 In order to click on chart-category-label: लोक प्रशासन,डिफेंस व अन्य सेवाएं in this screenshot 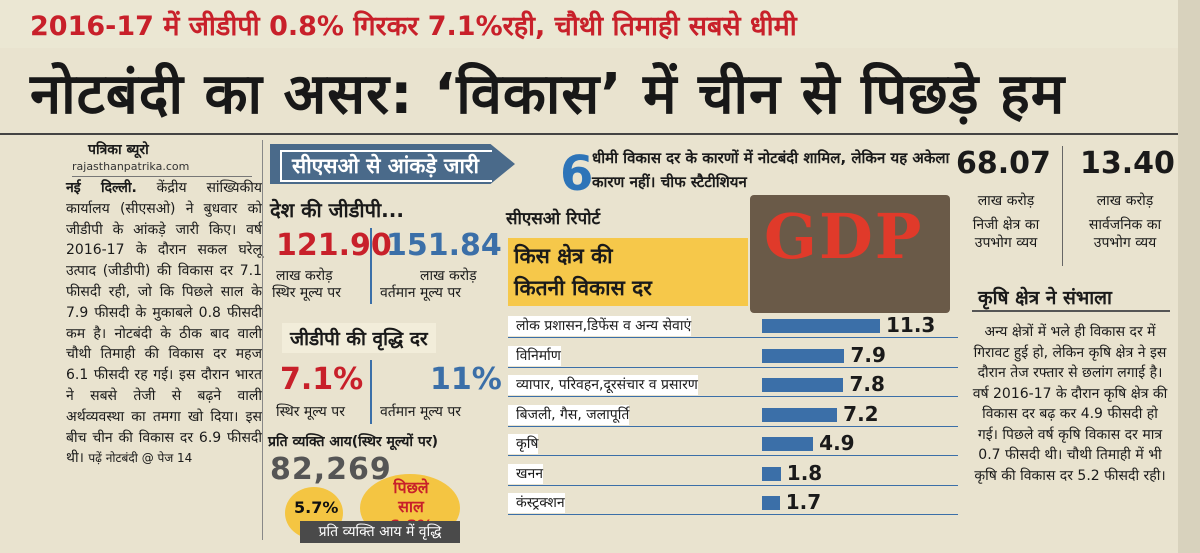, I will do `click(600, 326)`.